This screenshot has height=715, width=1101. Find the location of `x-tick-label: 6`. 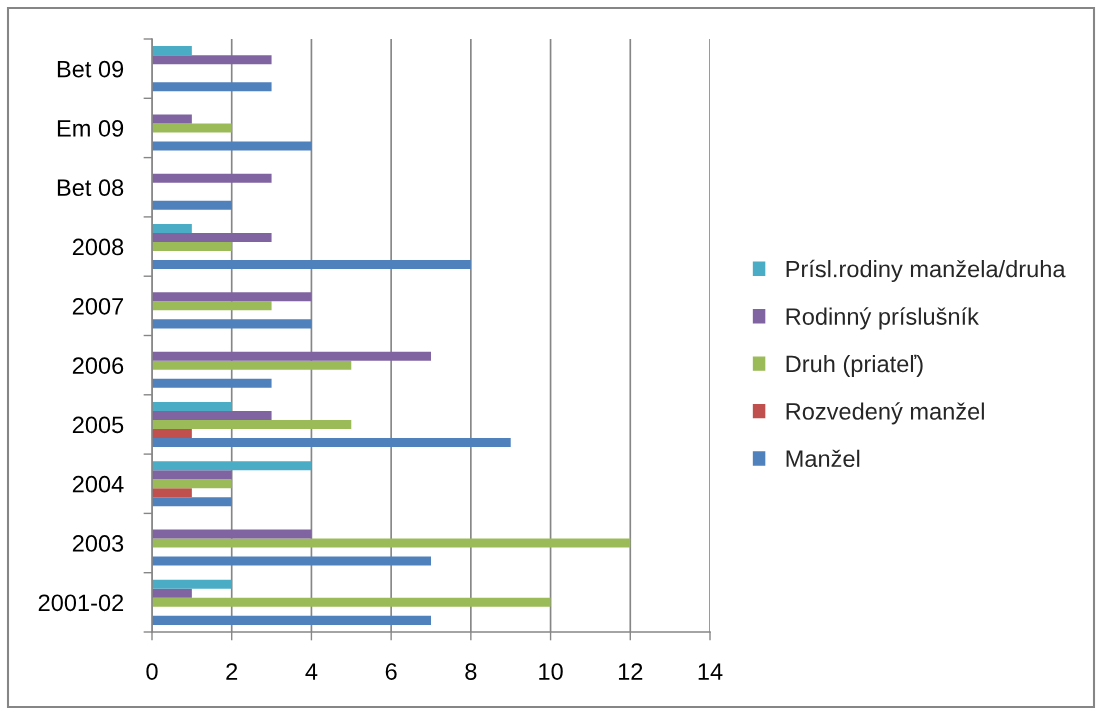

x-tick-label: 6 is located at coordinates (391, 671).